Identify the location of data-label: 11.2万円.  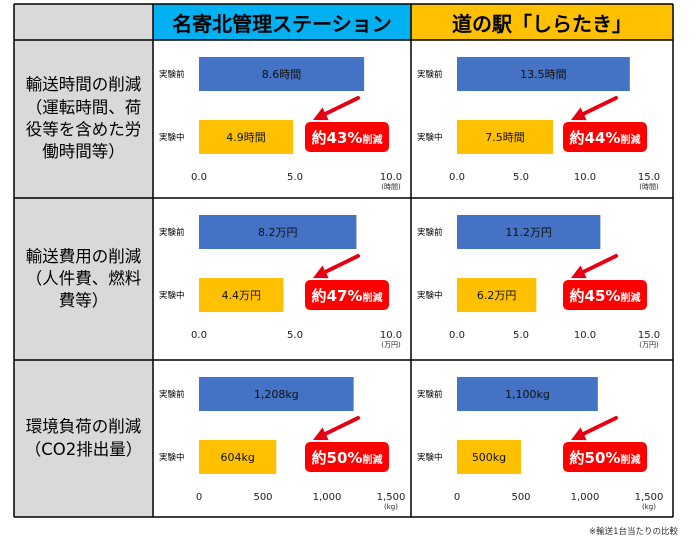
(528, 232).